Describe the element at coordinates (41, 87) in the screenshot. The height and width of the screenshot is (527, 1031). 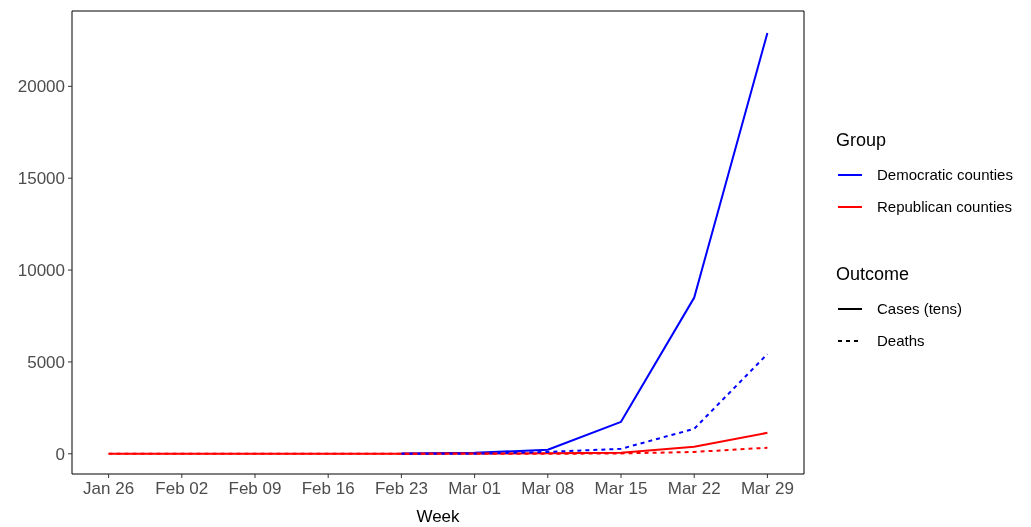
I see `y-tick-label: 20000` at that location.